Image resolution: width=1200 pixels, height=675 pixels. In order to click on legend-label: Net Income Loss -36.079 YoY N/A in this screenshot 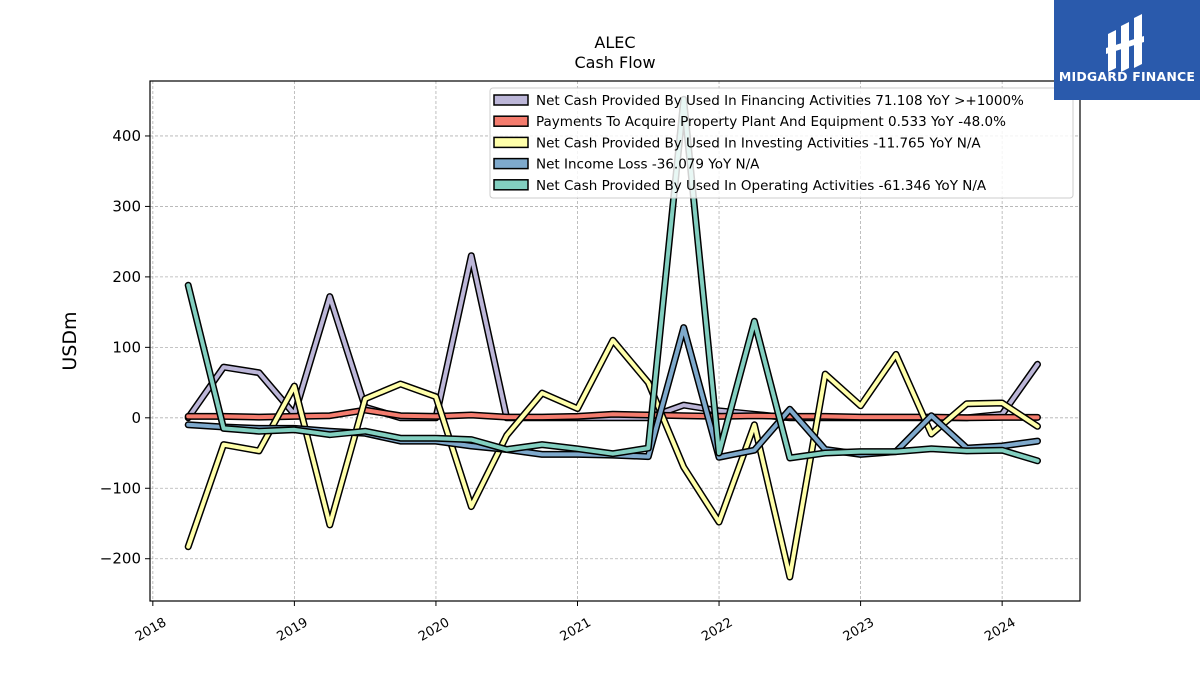, I will do `click(648, 165)`.